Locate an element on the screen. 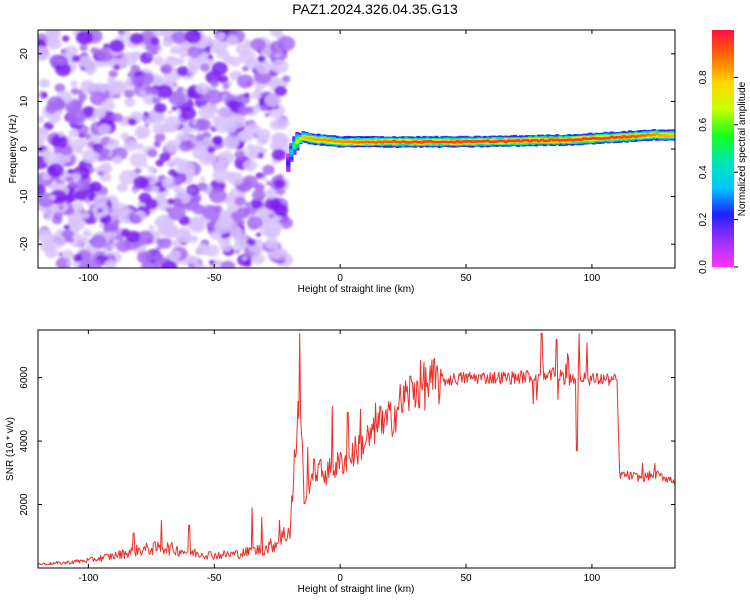  top-ytick-label: 10 is located at coordinates (24, 101).